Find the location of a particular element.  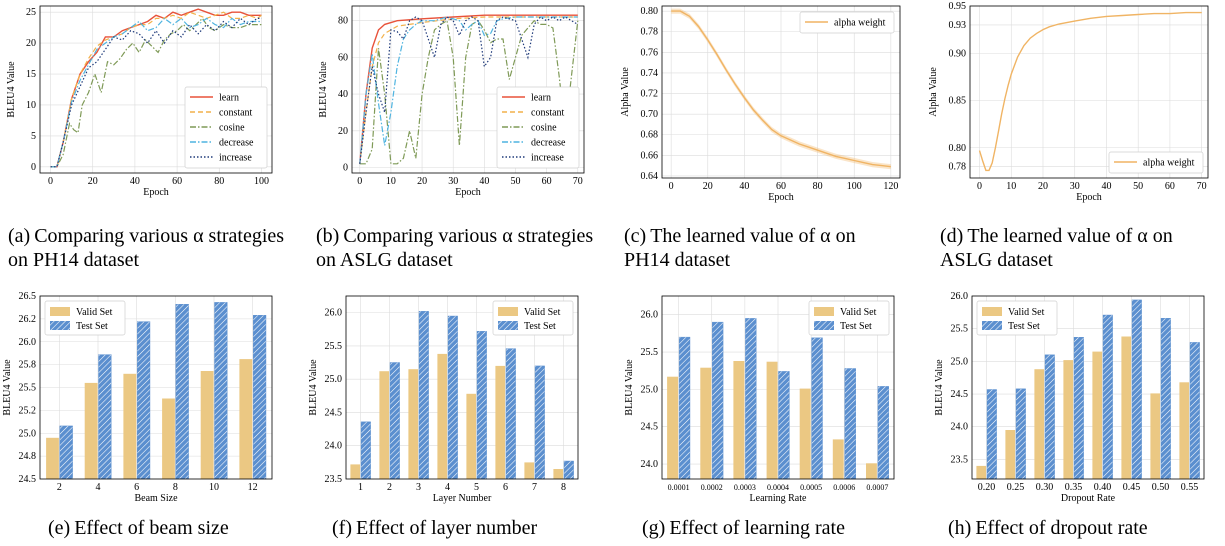

x-tick-label: 0 is located at coordinates (359, 181).